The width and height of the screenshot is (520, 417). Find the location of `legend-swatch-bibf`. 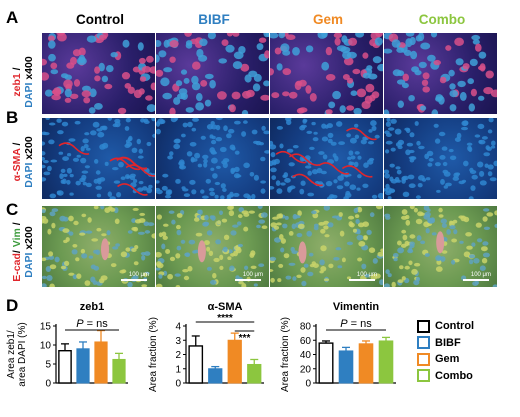

legend-swatch-bibf is located at coordinates (423, 343).